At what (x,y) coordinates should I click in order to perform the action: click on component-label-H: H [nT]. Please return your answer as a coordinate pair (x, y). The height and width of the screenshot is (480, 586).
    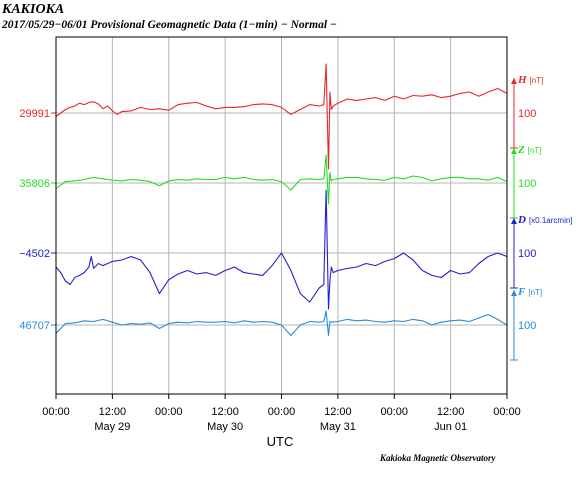
    Looking at the image, I should click on (530, 80).